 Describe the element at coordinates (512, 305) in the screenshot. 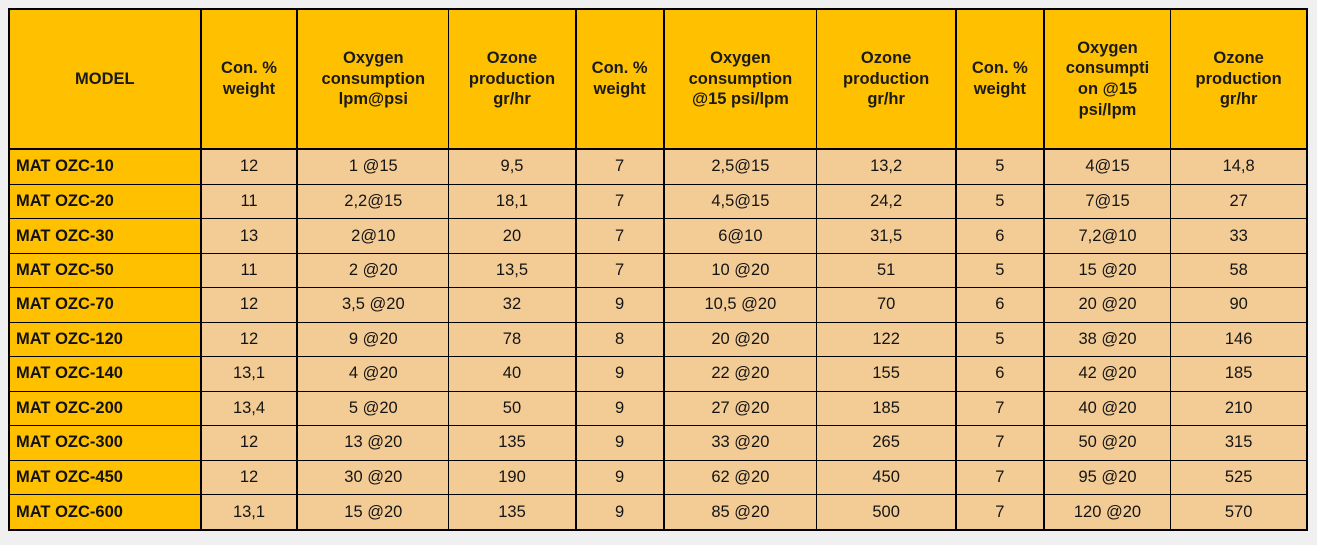

I see `value-cell: 32` at that location.